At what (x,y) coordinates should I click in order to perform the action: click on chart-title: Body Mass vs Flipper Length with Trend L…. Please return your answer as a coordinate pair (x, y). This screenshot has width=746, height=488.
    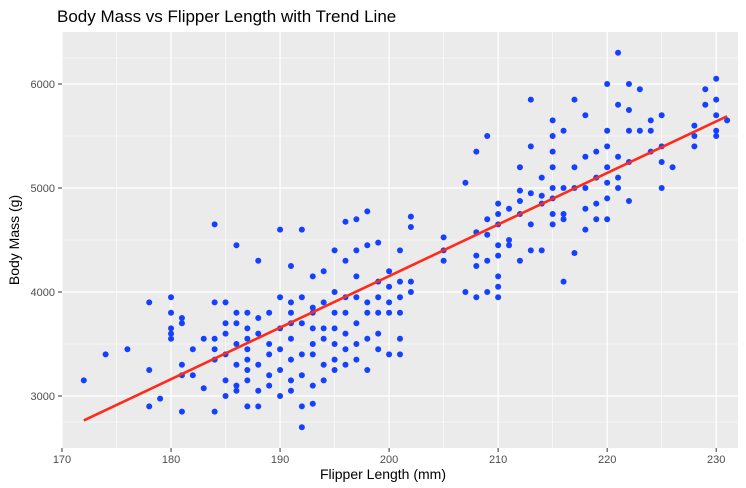
    Looking at the image, I should click on (226, 16).